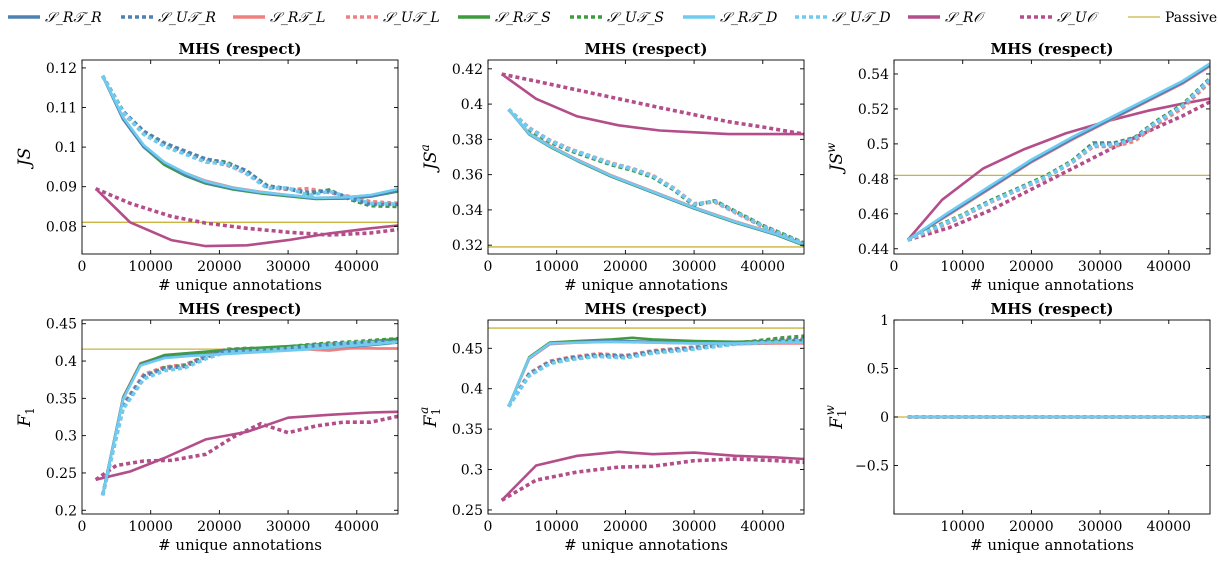 This screenshot has width=1218, height=566. I want to click on series-line-srts, so click(249, 138).